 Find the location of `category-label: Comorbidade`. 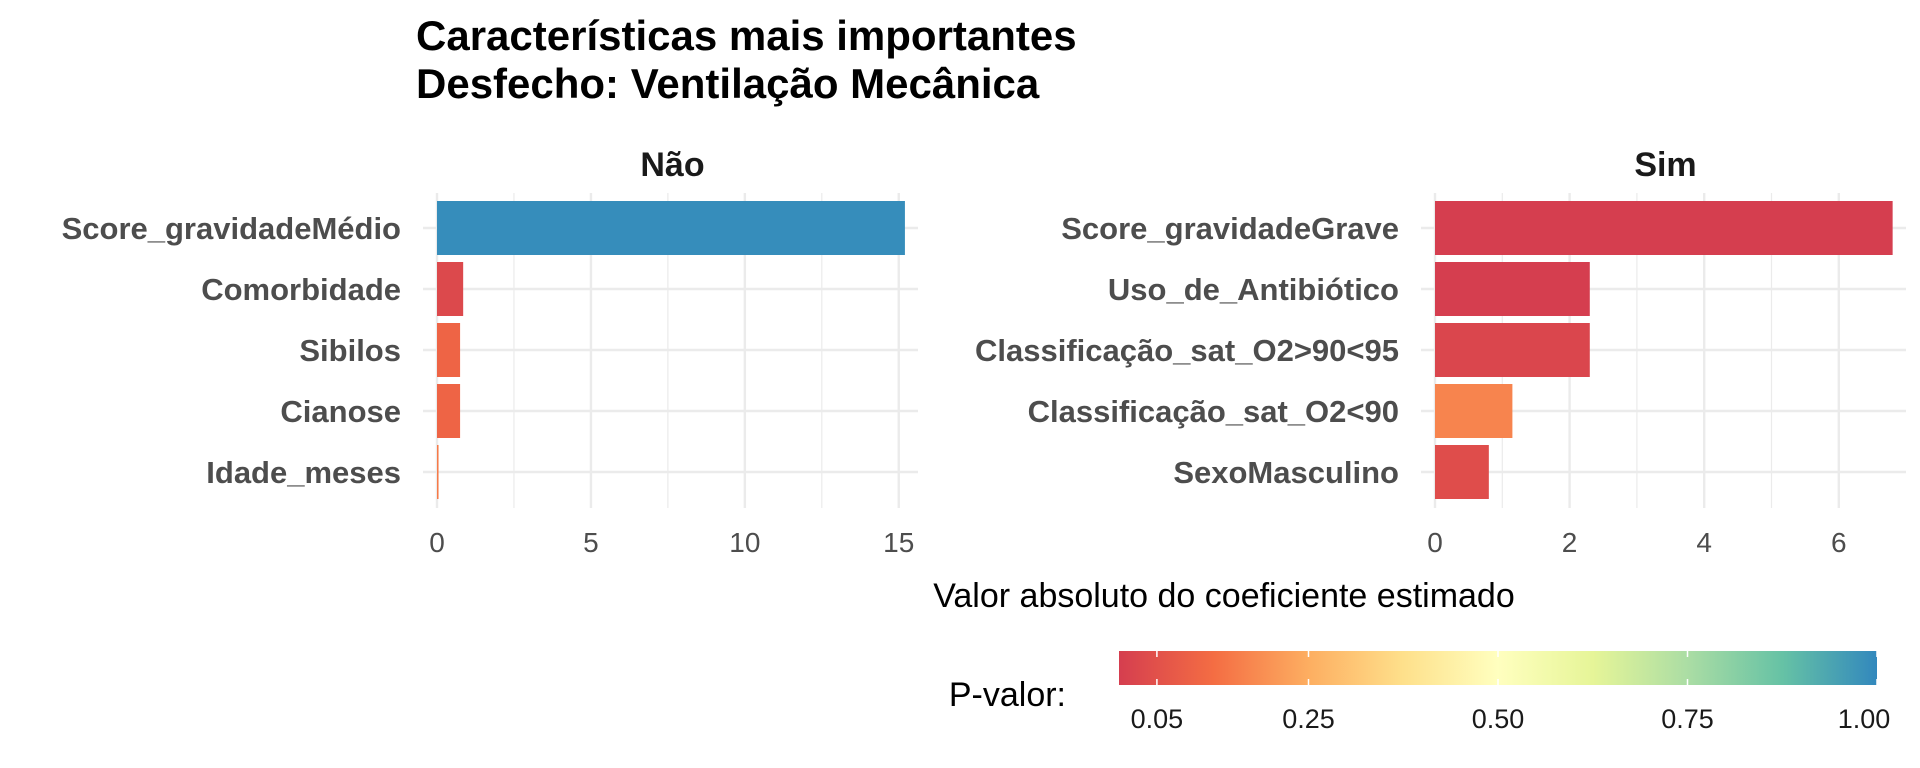

category-label: Comorbidade is located at coordinates (301, 289).